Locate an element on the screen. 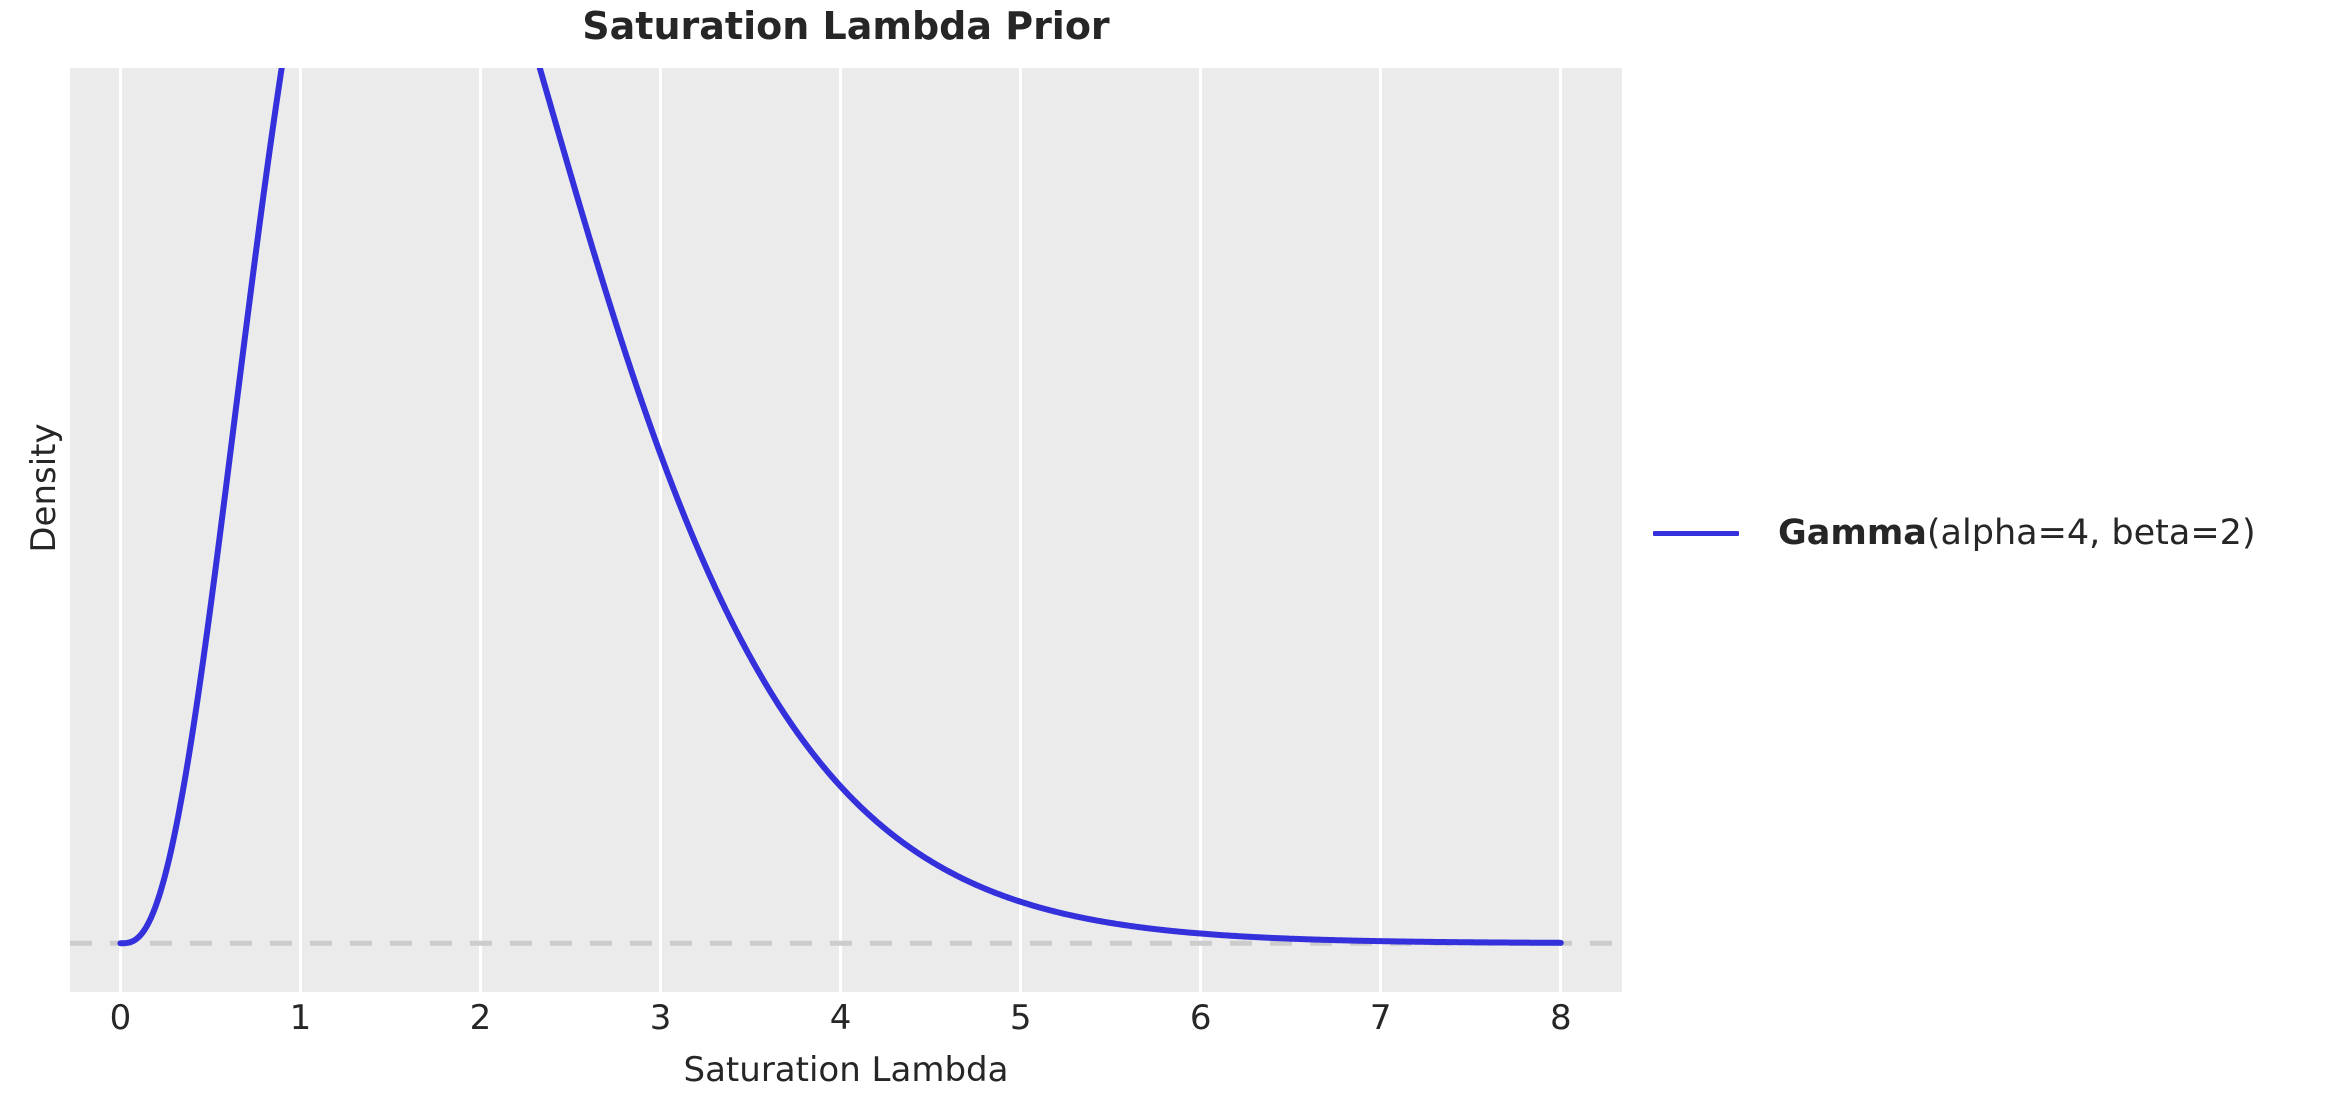 This screenshot has width=2329, height=1113. x-tick-label-4: 4 is located at coordinates (840, 1018).